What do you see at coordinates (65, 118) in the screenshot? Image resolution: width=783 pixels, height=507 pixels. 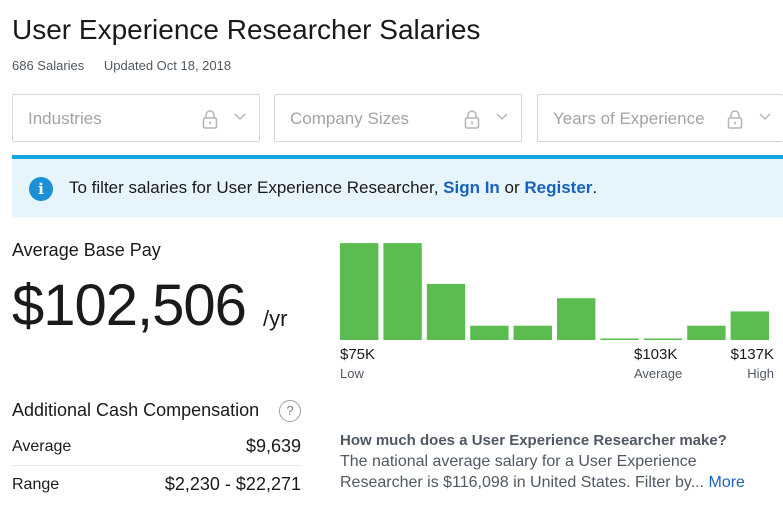 I see `industries-filter-label: Industries` at bounding box center [65, 118].